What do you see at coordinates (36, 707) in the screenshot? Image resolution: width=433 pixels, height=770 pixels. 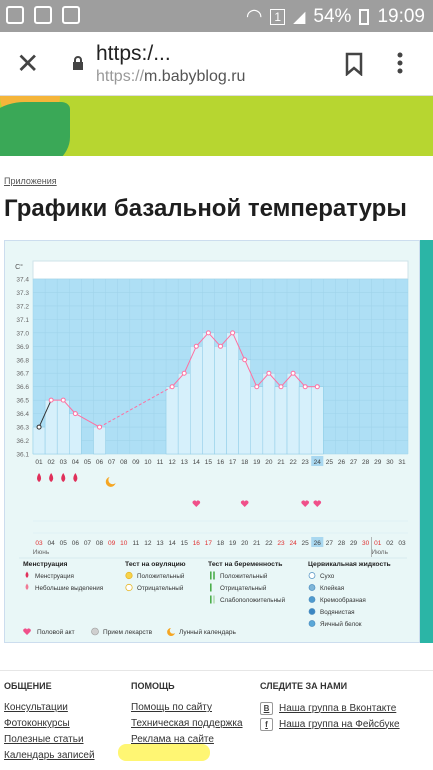 I see `footer-link-consultations: Консультации` at bounding box center [36, 707].